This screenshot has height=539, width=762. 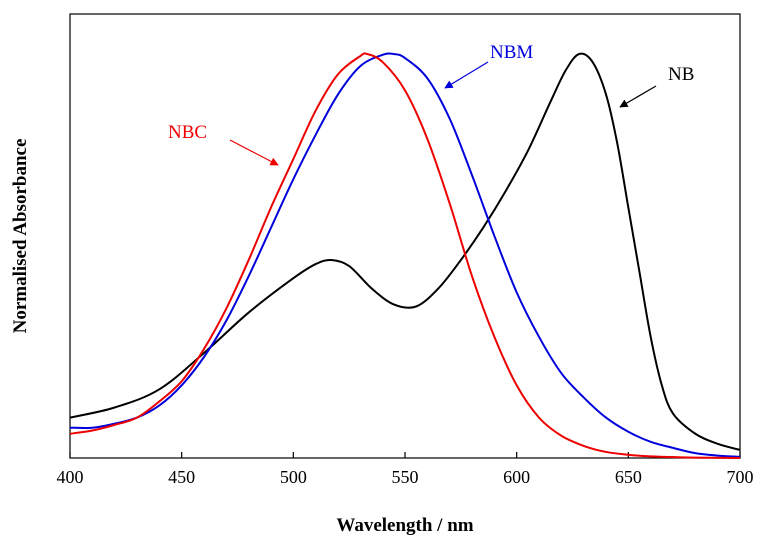 What do you see at coordinates (405, 477) in the screenshot?
I see `x-tick-label: 550` at bounding box center [405, 477].